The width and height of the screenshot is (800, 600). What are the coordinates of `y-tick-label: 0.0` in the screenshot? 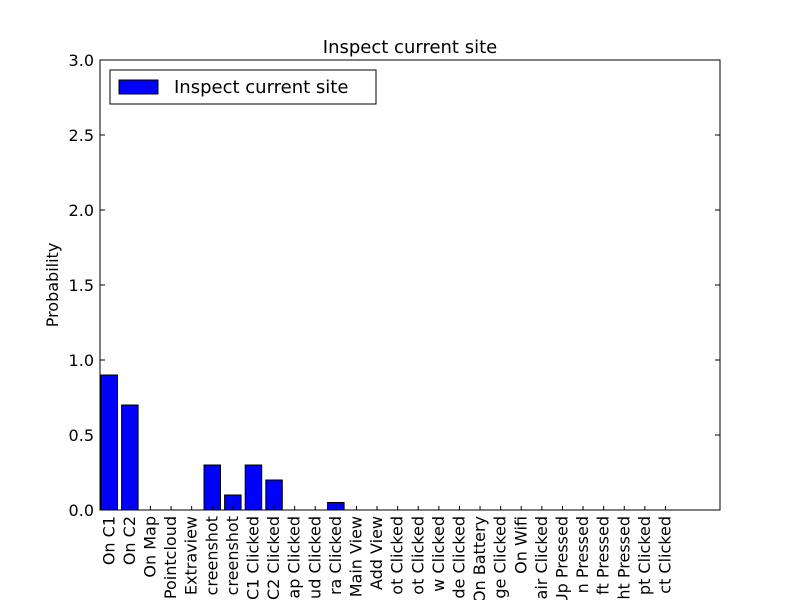 It's located at (81, 510).